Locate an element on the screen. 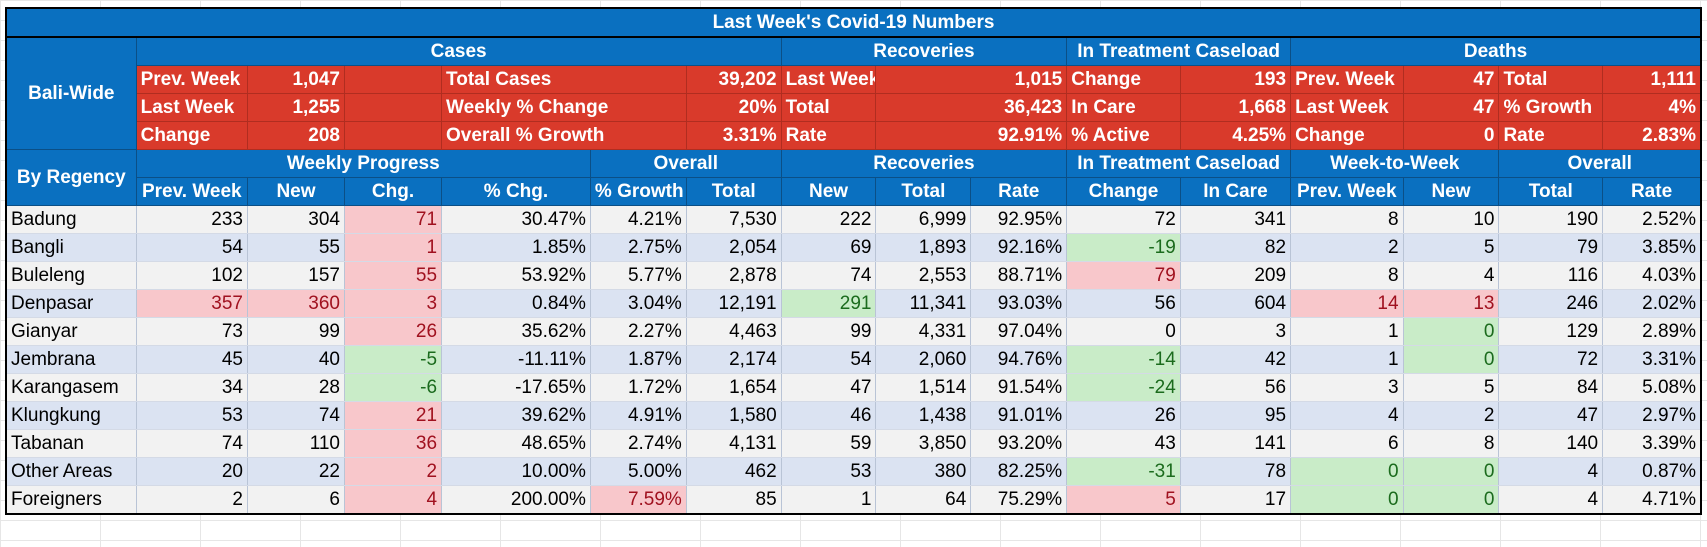 The image size is (1707, 547). table-cell: 79 is located at coordinates (1123, 275).